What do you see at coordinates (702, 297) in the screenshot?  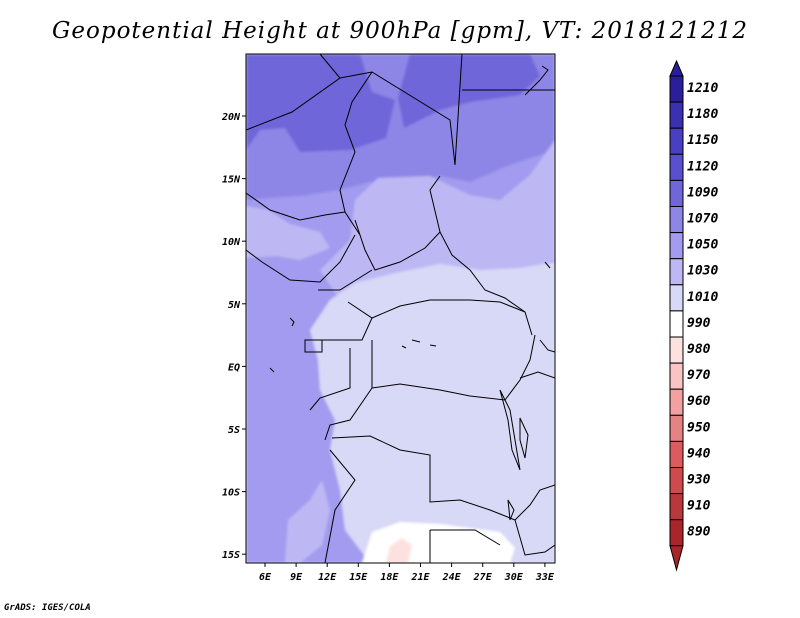 I see `colorbar-level-label: 1010` at bounding box center [702, 297].